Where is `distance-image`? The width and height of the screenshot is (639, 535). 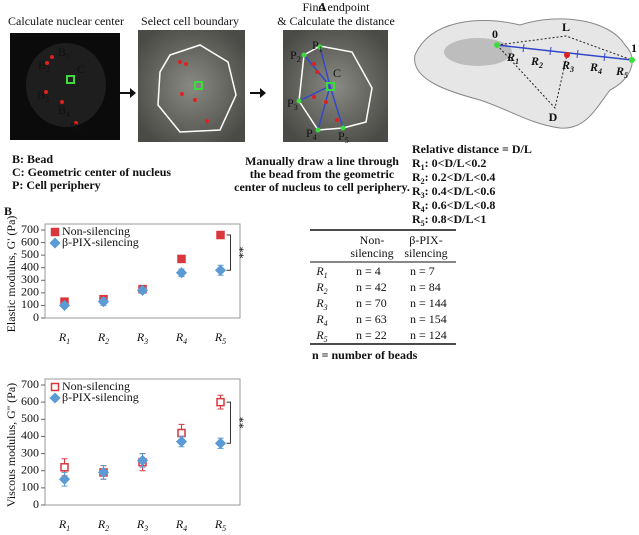
distance-image is located at coordinates (335, 86).